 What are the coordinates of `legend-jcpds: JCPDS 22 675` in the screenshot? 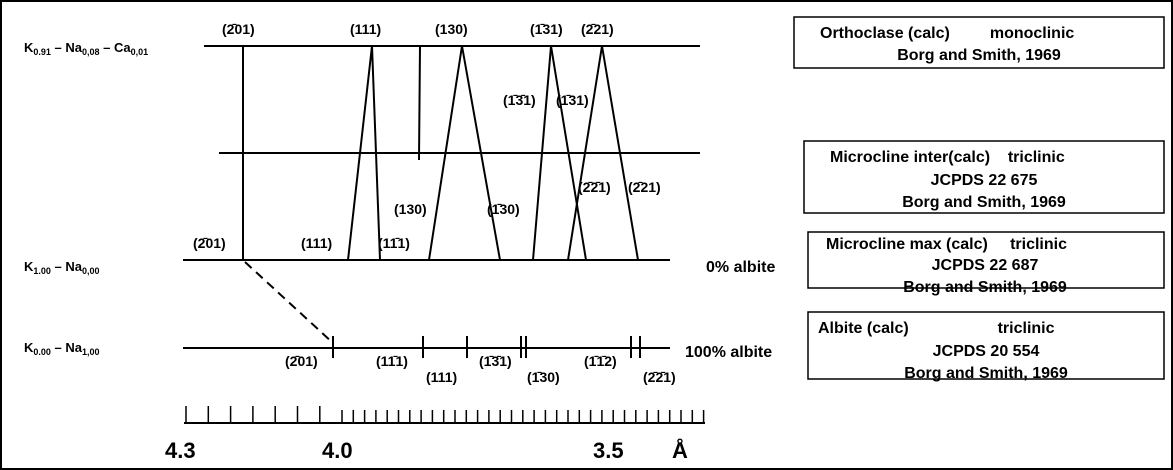 It's located at (984, 180).